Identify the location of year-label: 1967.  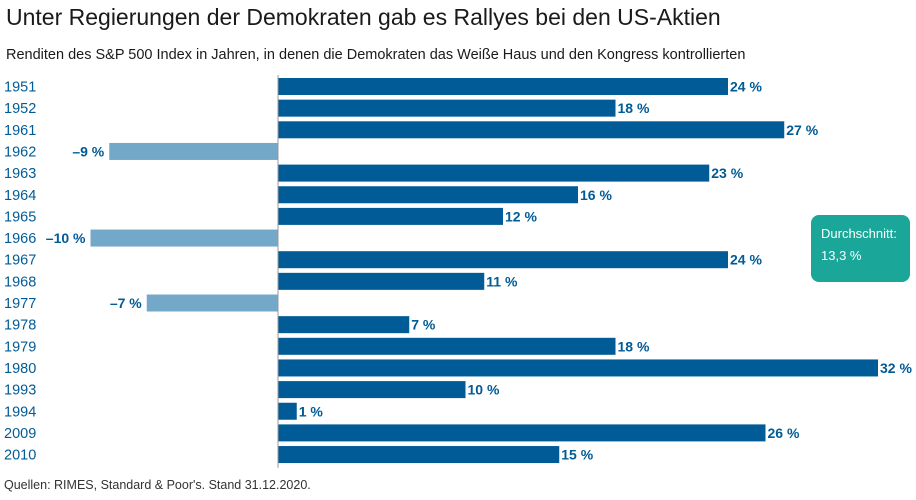
(20, 261).